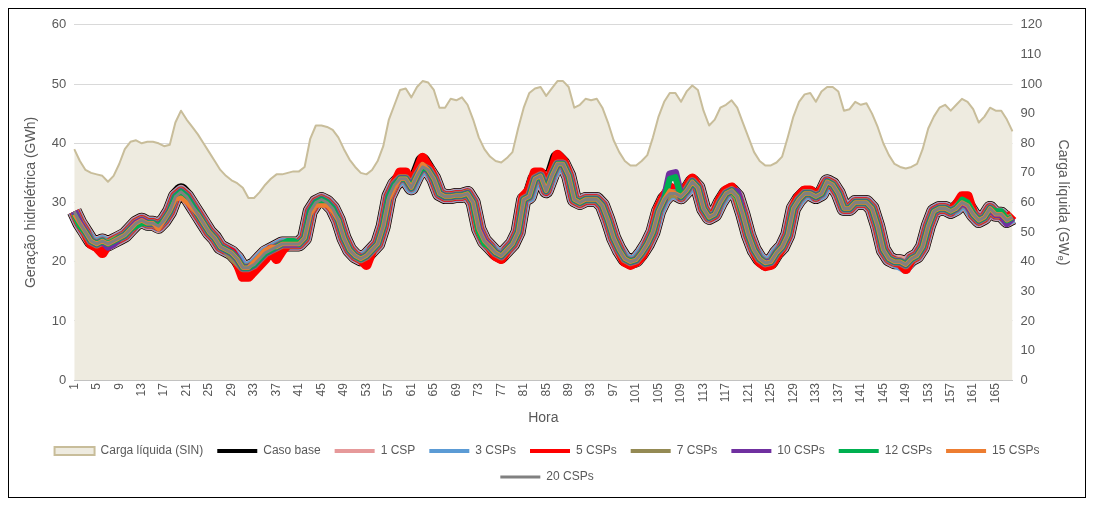 This screenshot has width=1094, height=506. What do you see at coordinates (570, 476) in the screenshot?
I see `legend-label: 20 CSPs` at bounding box center [570, 476].